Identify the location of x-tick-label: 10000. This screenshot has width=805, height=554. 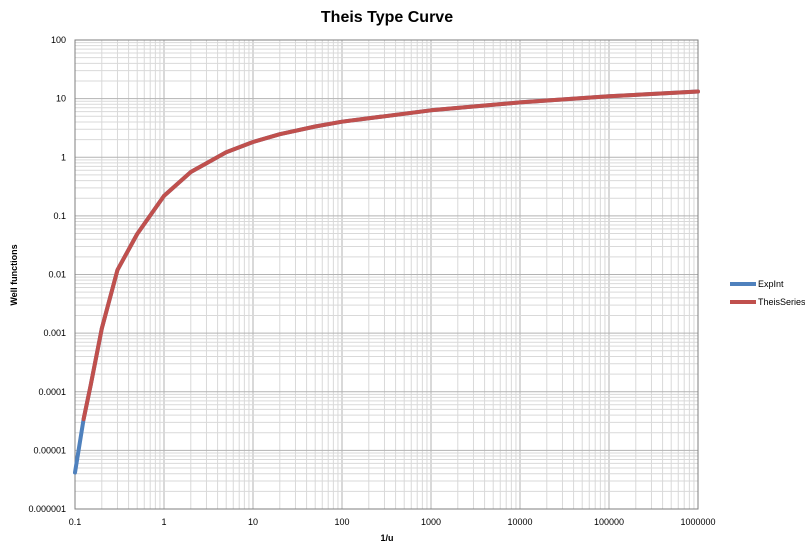
(519, 522).